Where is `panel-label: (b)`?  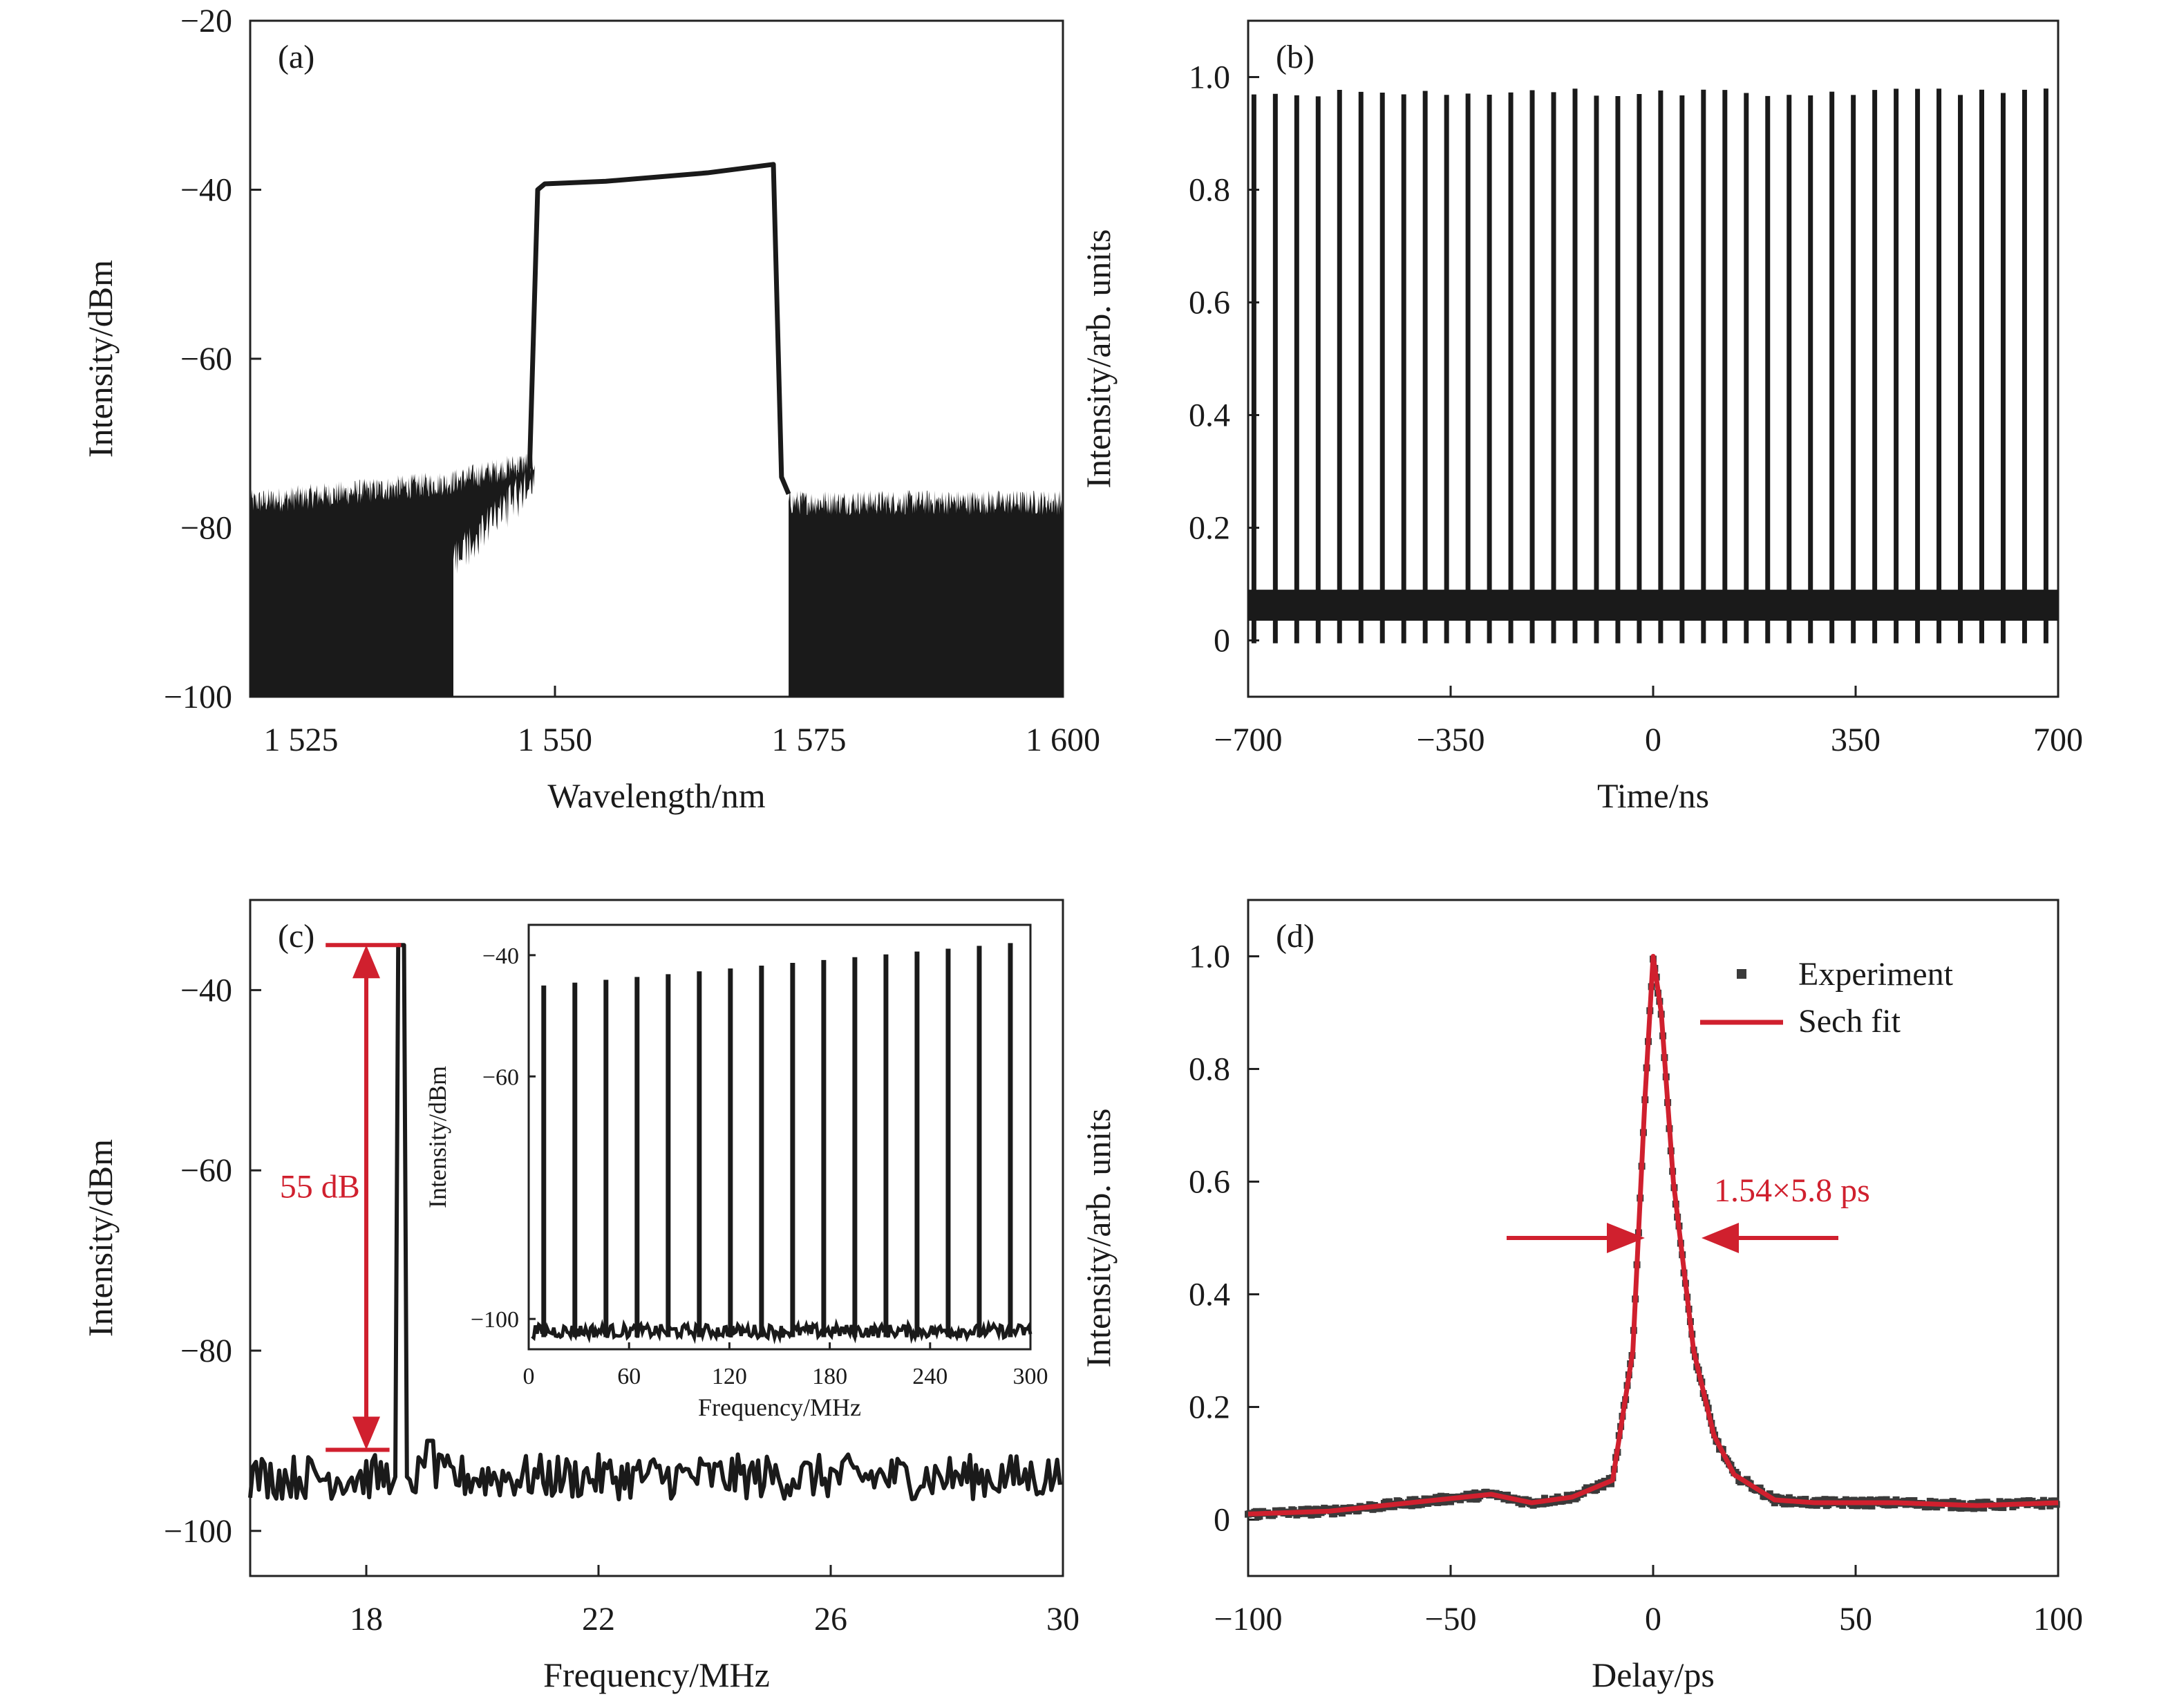
panel-label: (b) is located at coordinates (1295, 57).